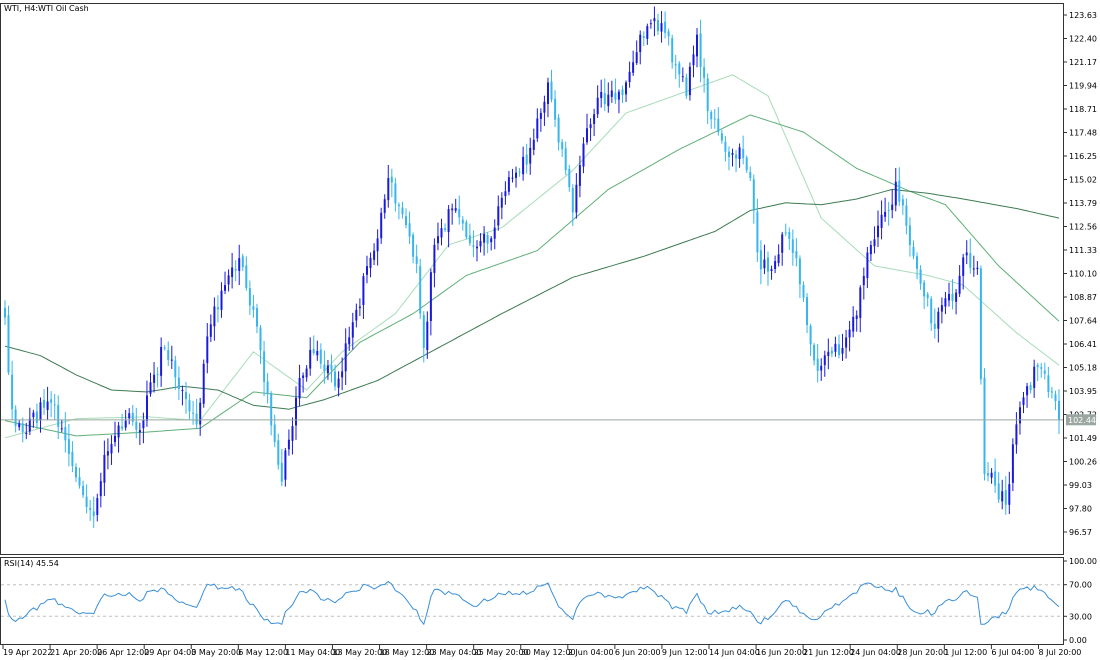 This screenshot has width=1100, height=660. I want to click on time-tick-label: 6 May 12:00, so click(263, 652).